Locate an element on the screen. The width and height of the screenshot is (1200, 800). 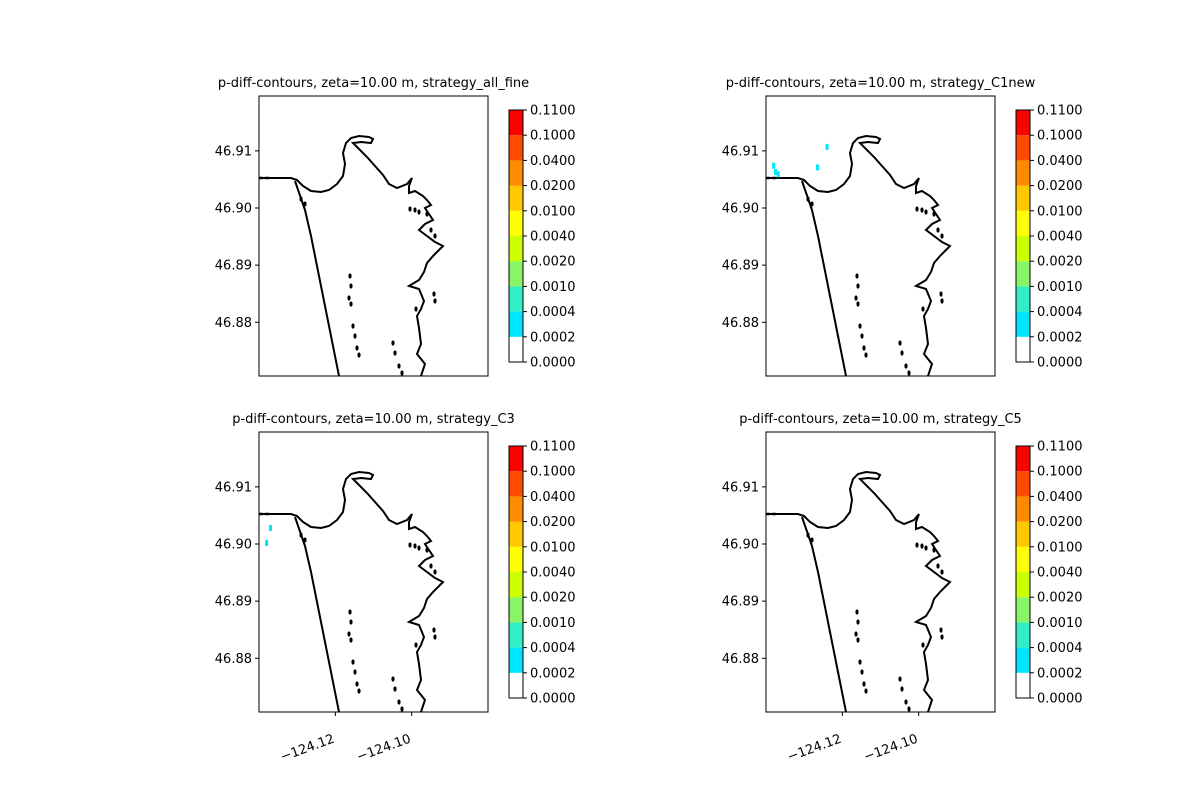
colorbar-tick-label: 0.1000 is located at coordinates (1060, 472).